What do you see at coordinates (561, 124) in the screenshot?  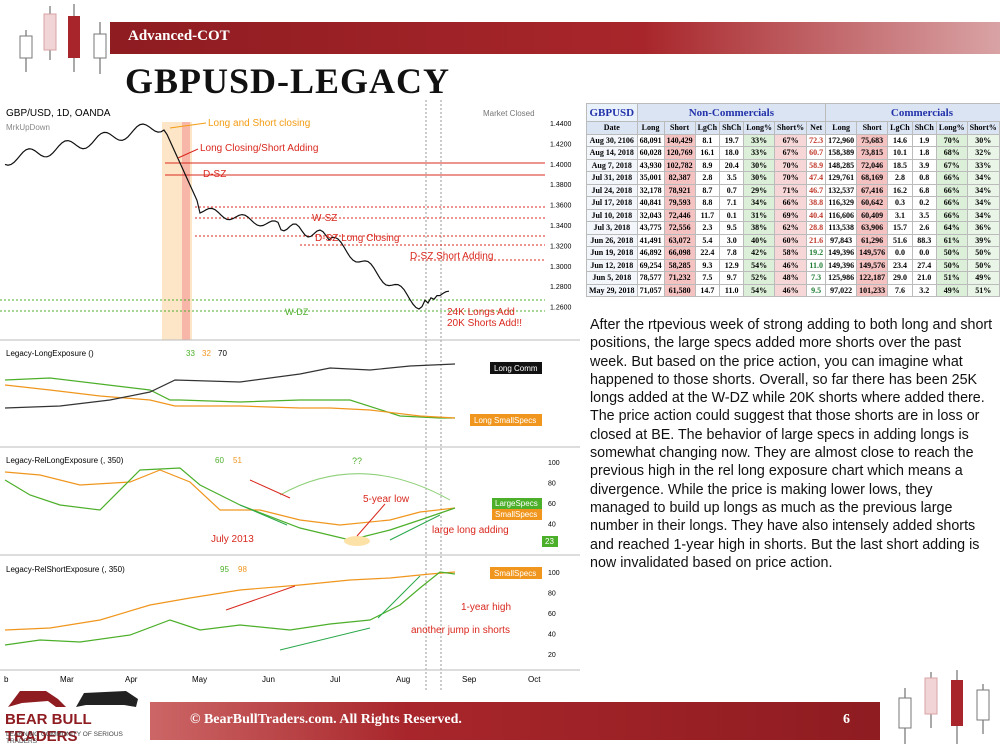 I see `price-tick: 1.4400` at bounding box center [561, 124].